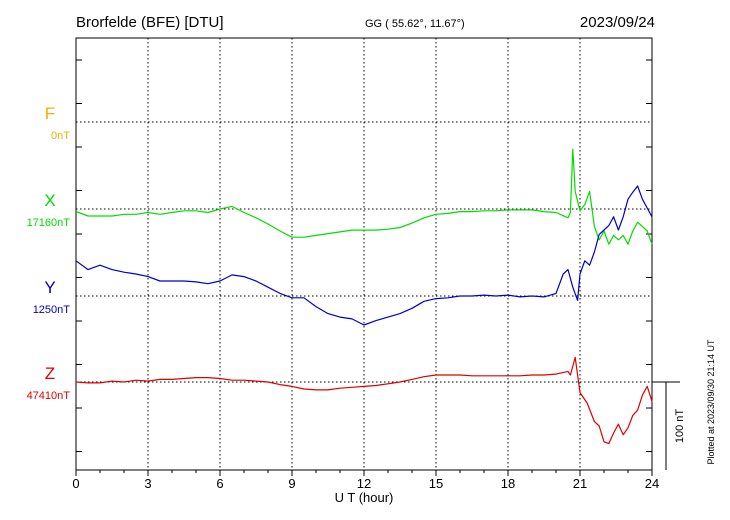  What do you see at coordinates (219, 483) in the screenshot?
I see `x-tick-label: 6` at bounding box center [219, 483].